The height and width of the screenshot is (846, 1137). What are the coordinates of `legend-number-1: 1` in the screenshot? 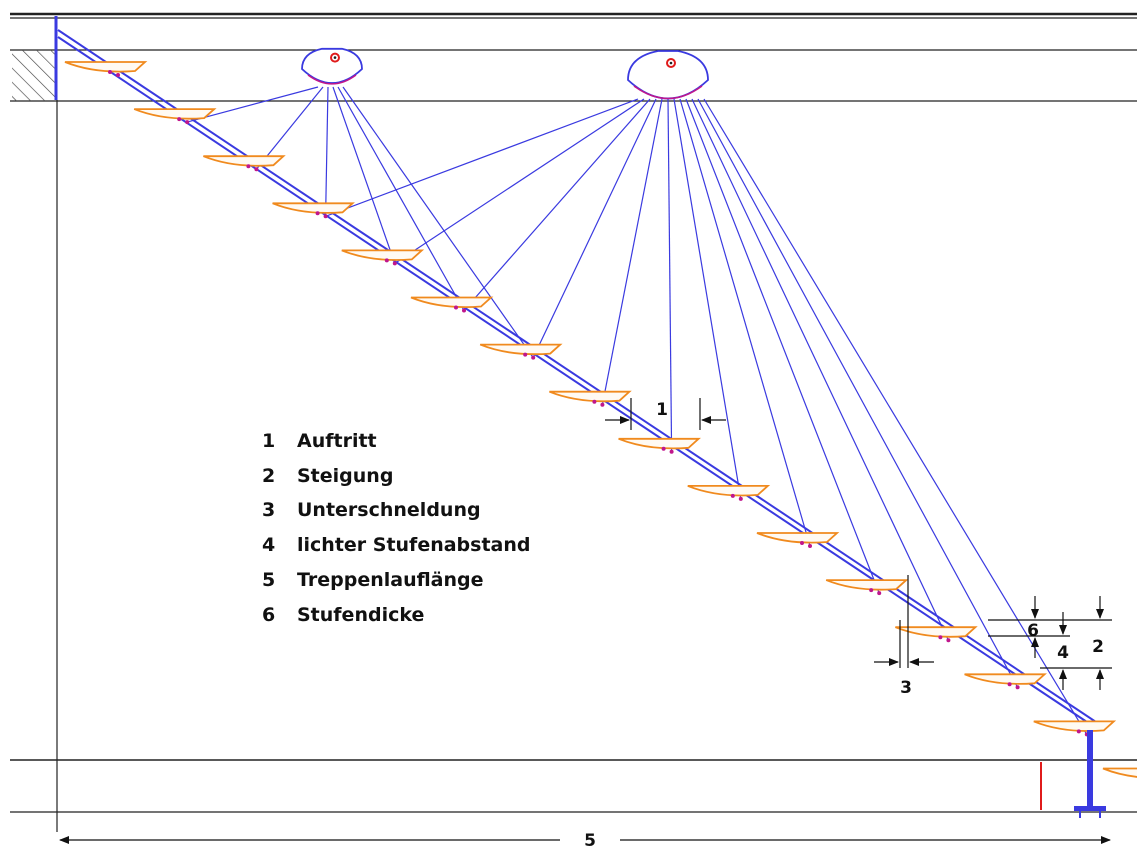 It's located at (268, 441).